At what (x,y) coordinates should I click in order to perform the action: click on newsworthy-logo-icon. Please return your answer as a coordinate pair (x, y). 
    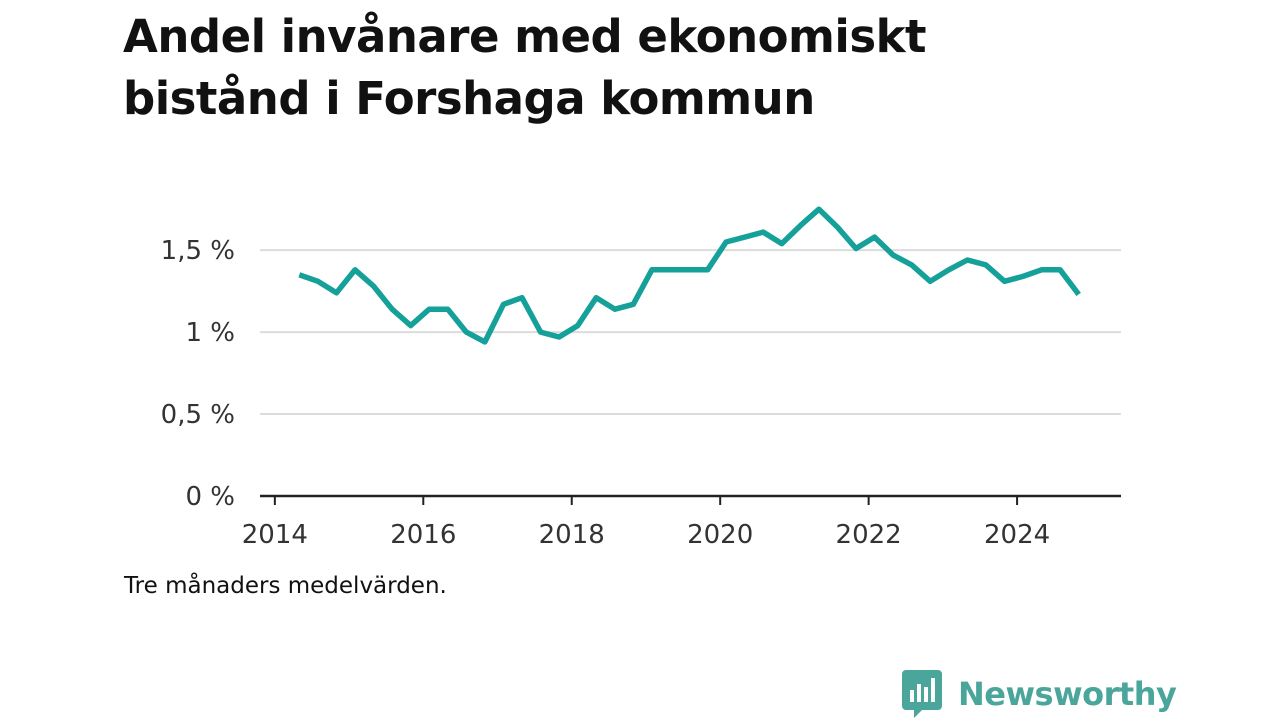
    Looking at the image, I should click on (922, 694).